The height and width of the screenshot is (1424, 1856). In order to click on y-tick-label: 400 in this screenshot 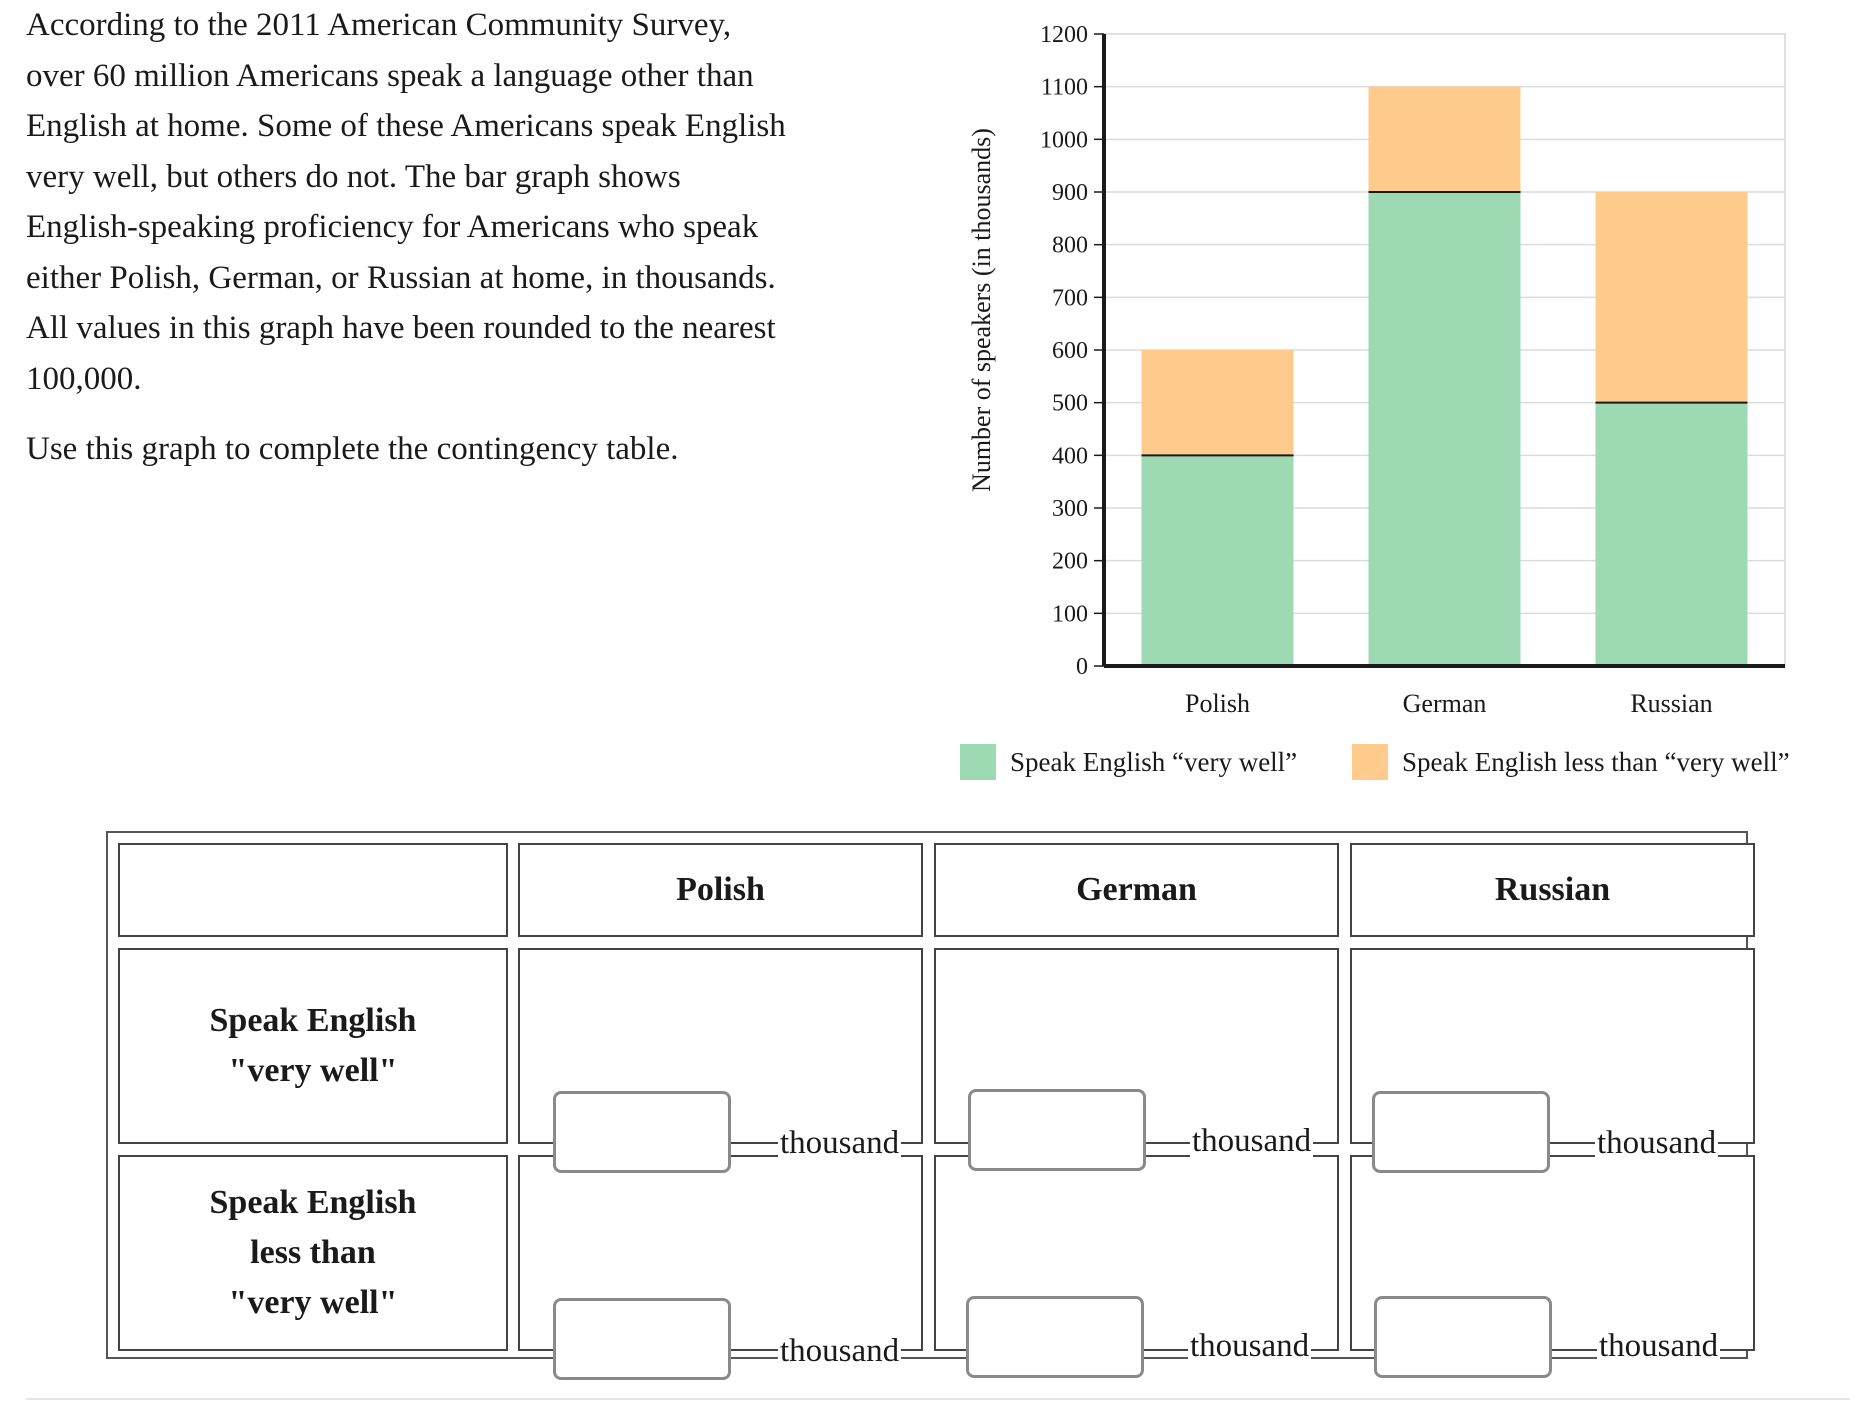, I will do `click(1070, 456)`.